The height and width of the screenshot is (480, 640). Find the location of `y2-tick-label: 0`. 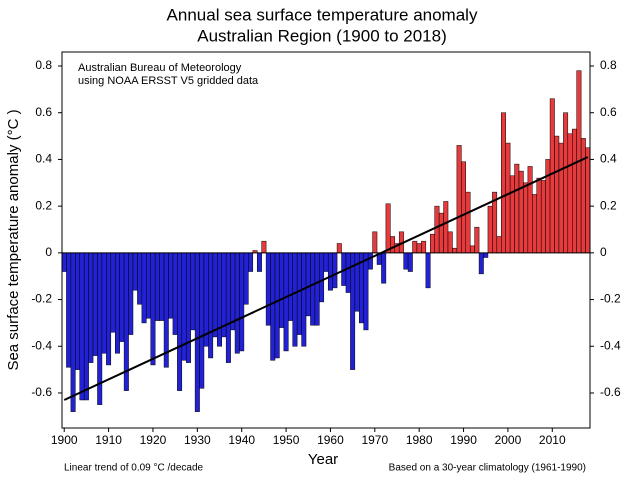

y2-tick-label: 0 is located at coordinates (603, 252).